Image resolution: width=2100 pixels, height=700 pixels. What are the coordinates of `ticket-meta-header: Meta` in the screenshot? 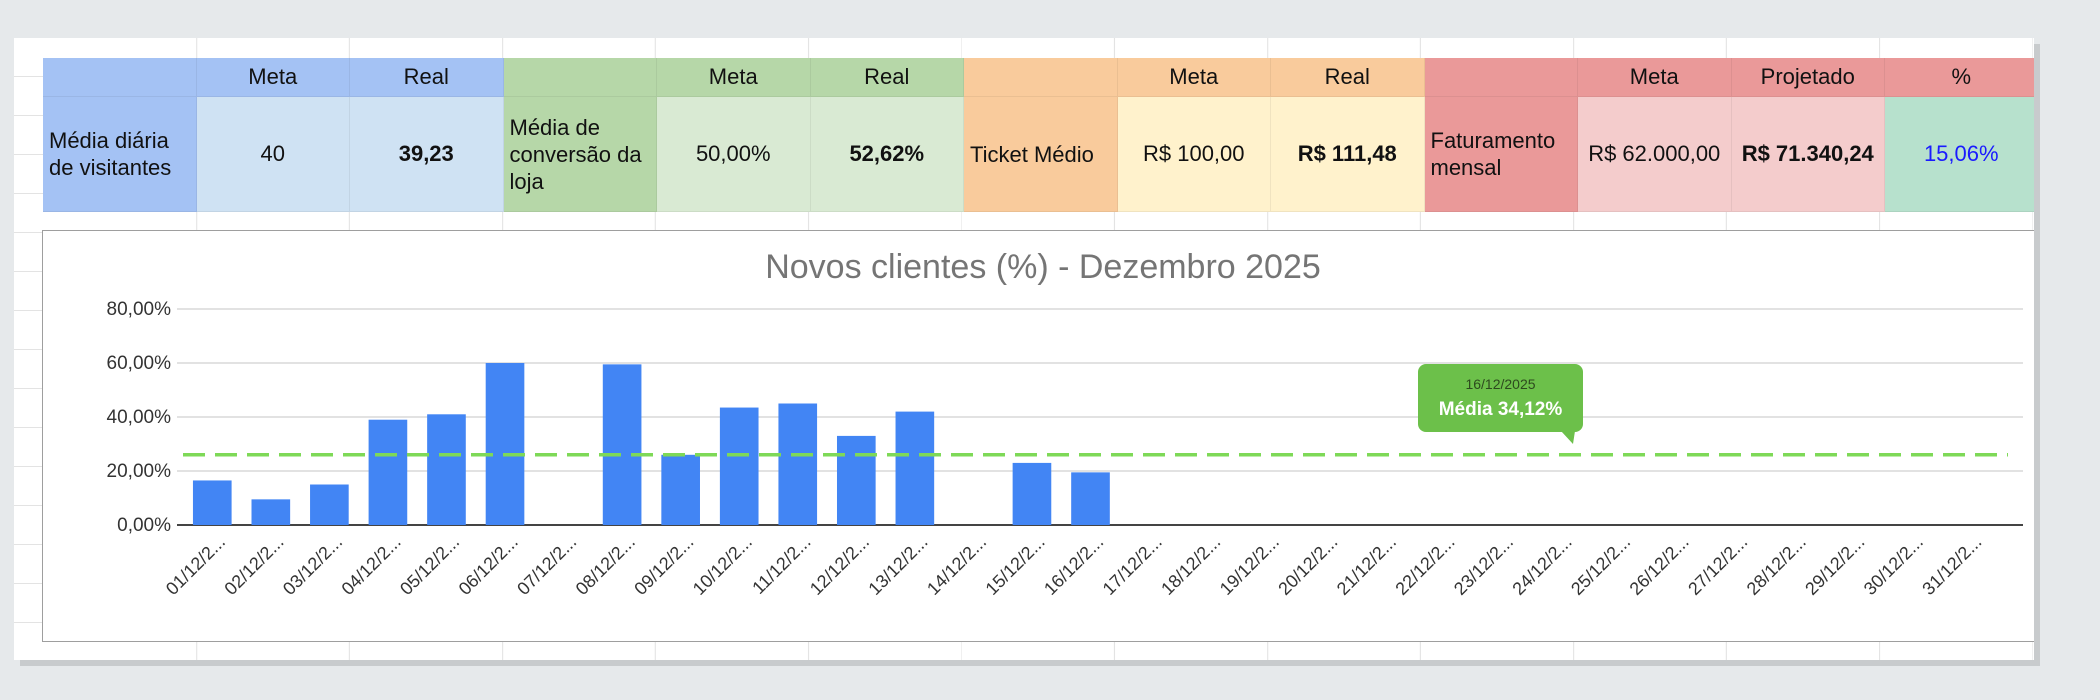 It's located at (1194, 77).